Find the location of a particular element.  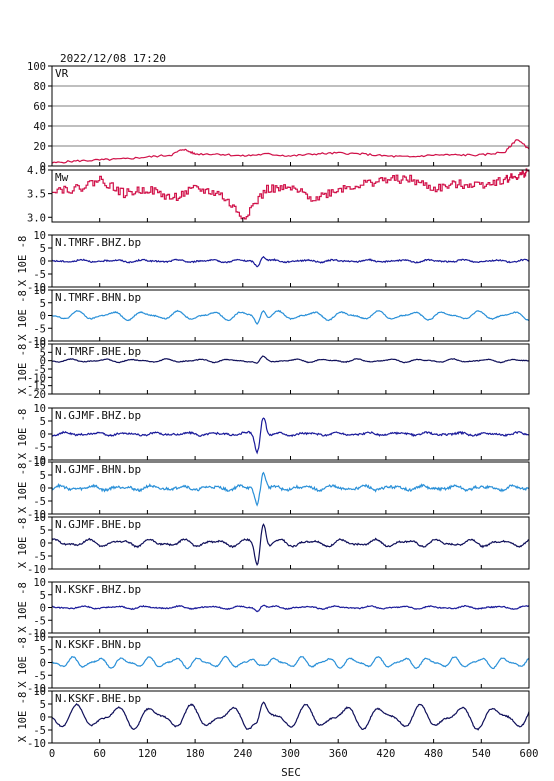

panel-title: N.TMRF.BHZ.bp is located at coordinates (98, 242).